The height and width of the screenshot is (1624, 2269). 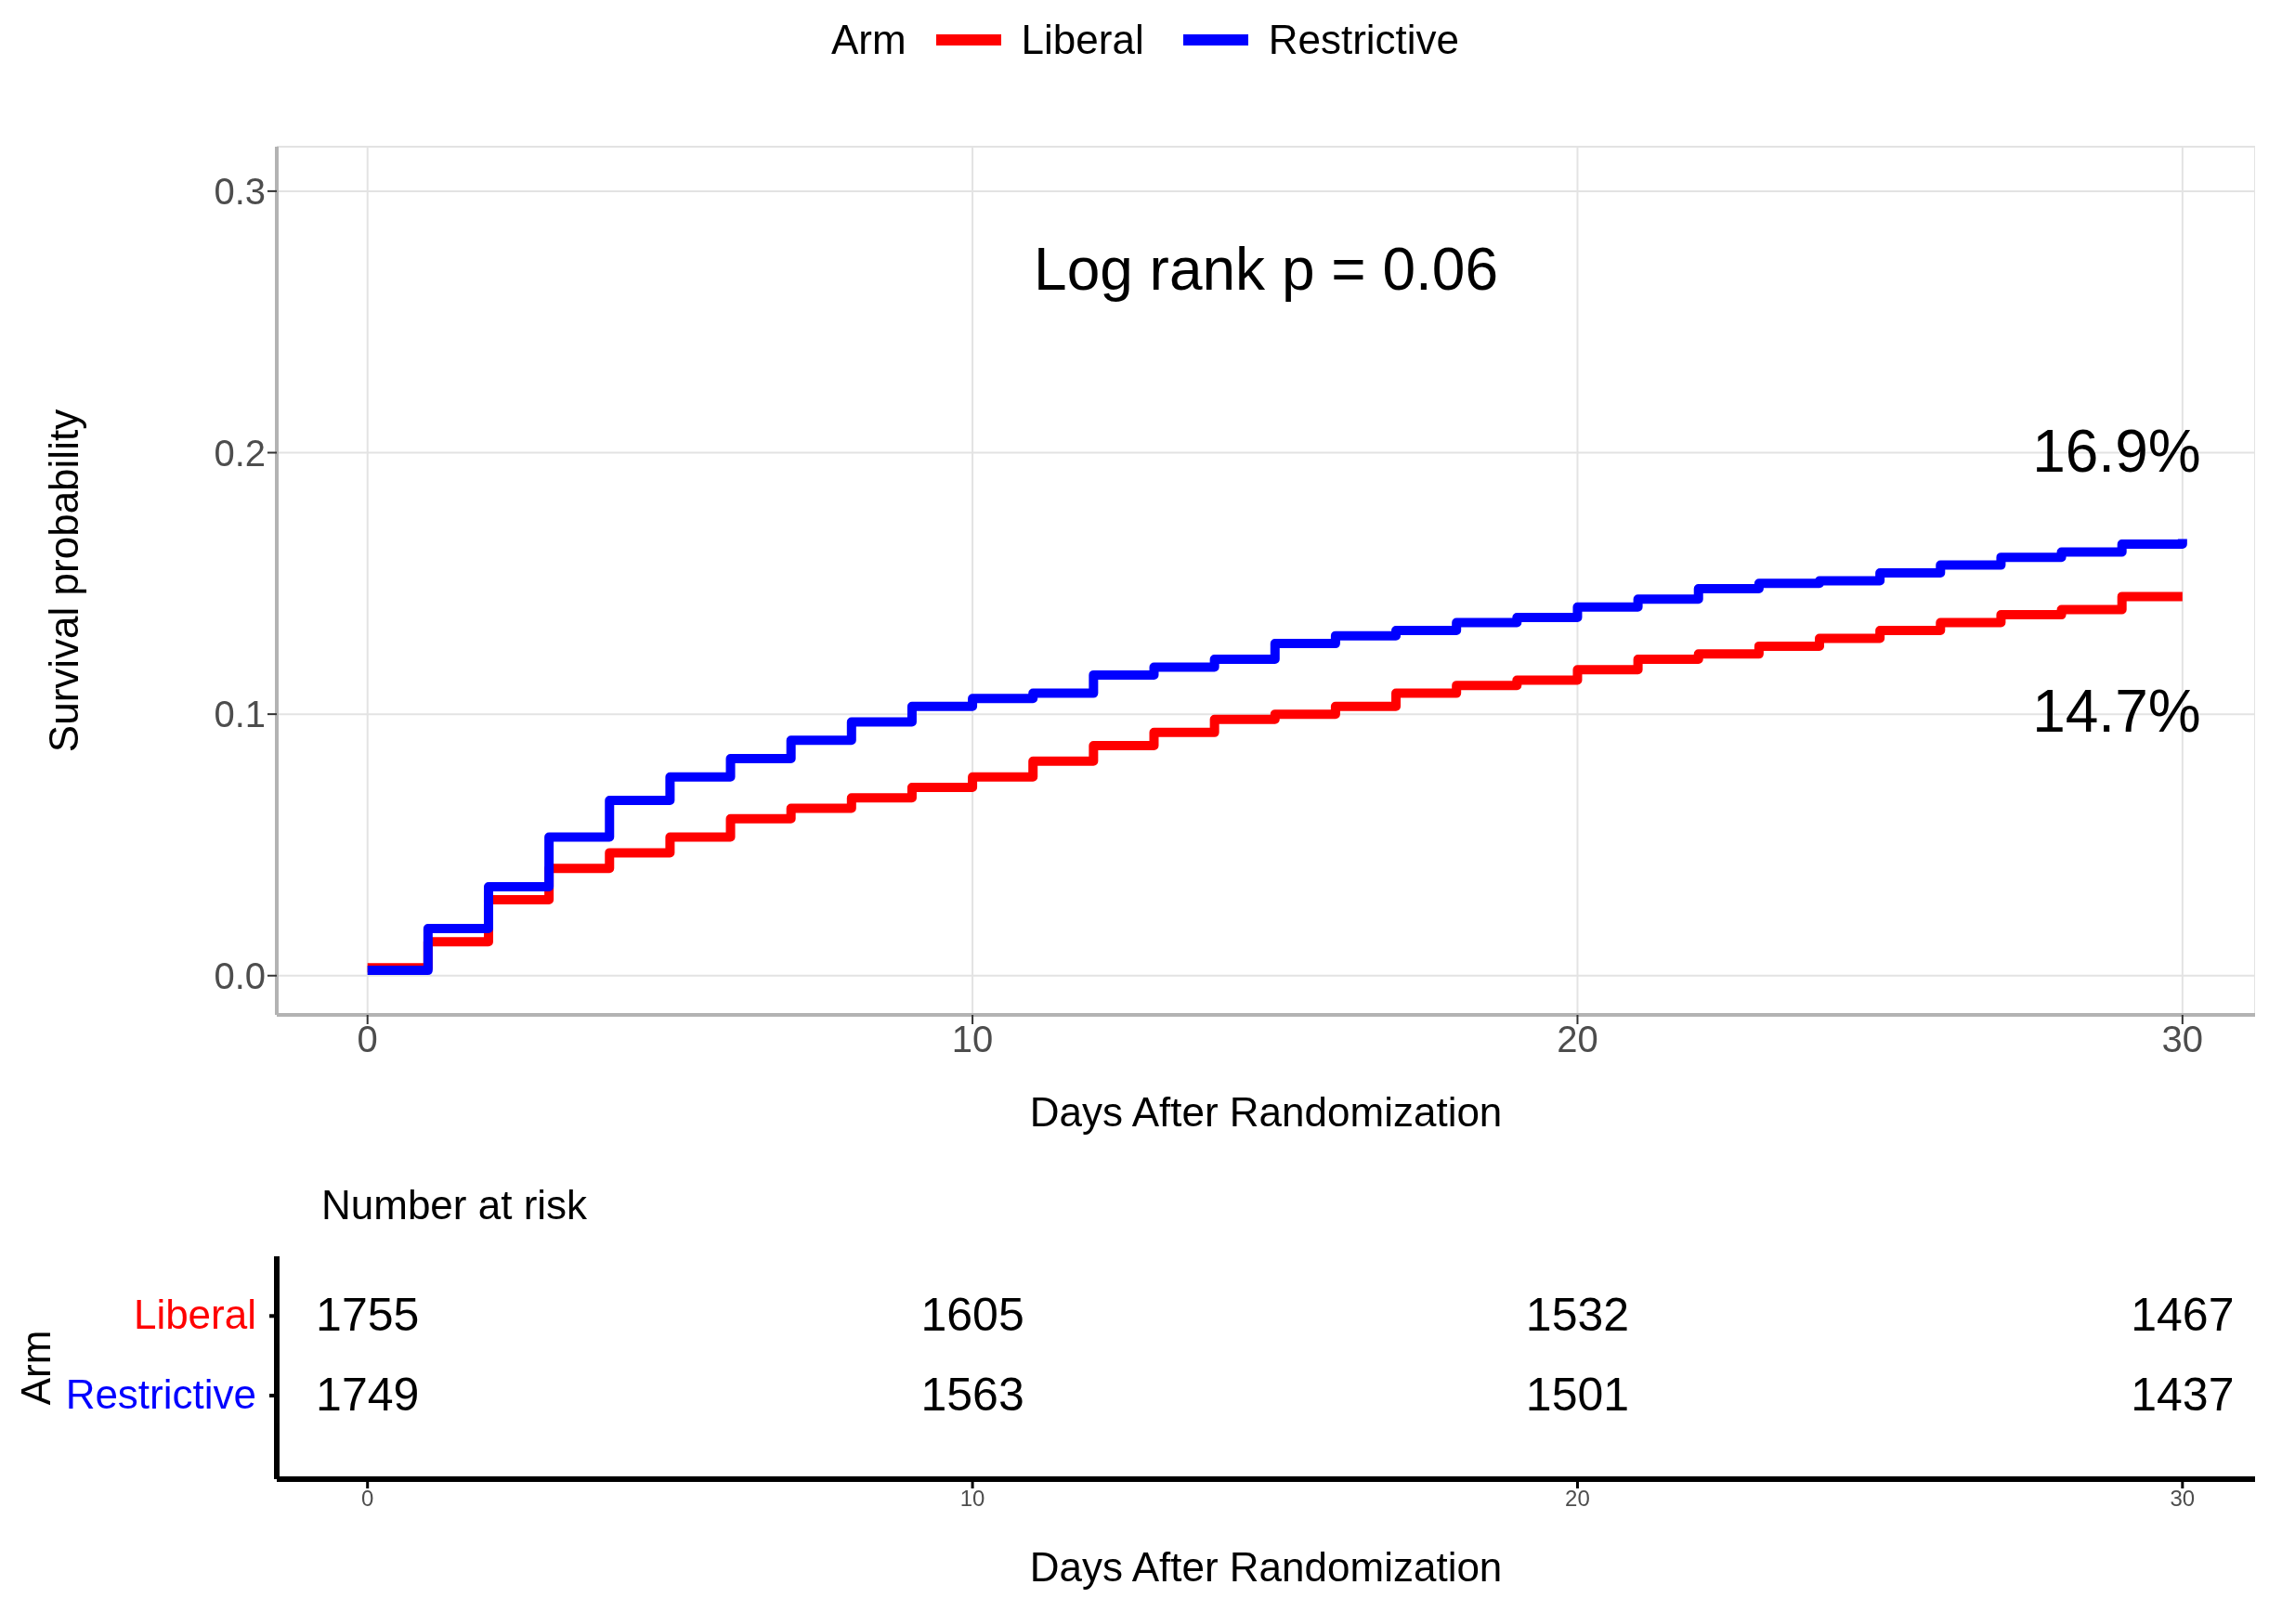 I want to click on data-label: 1501, so click(x=1578, y=1395).